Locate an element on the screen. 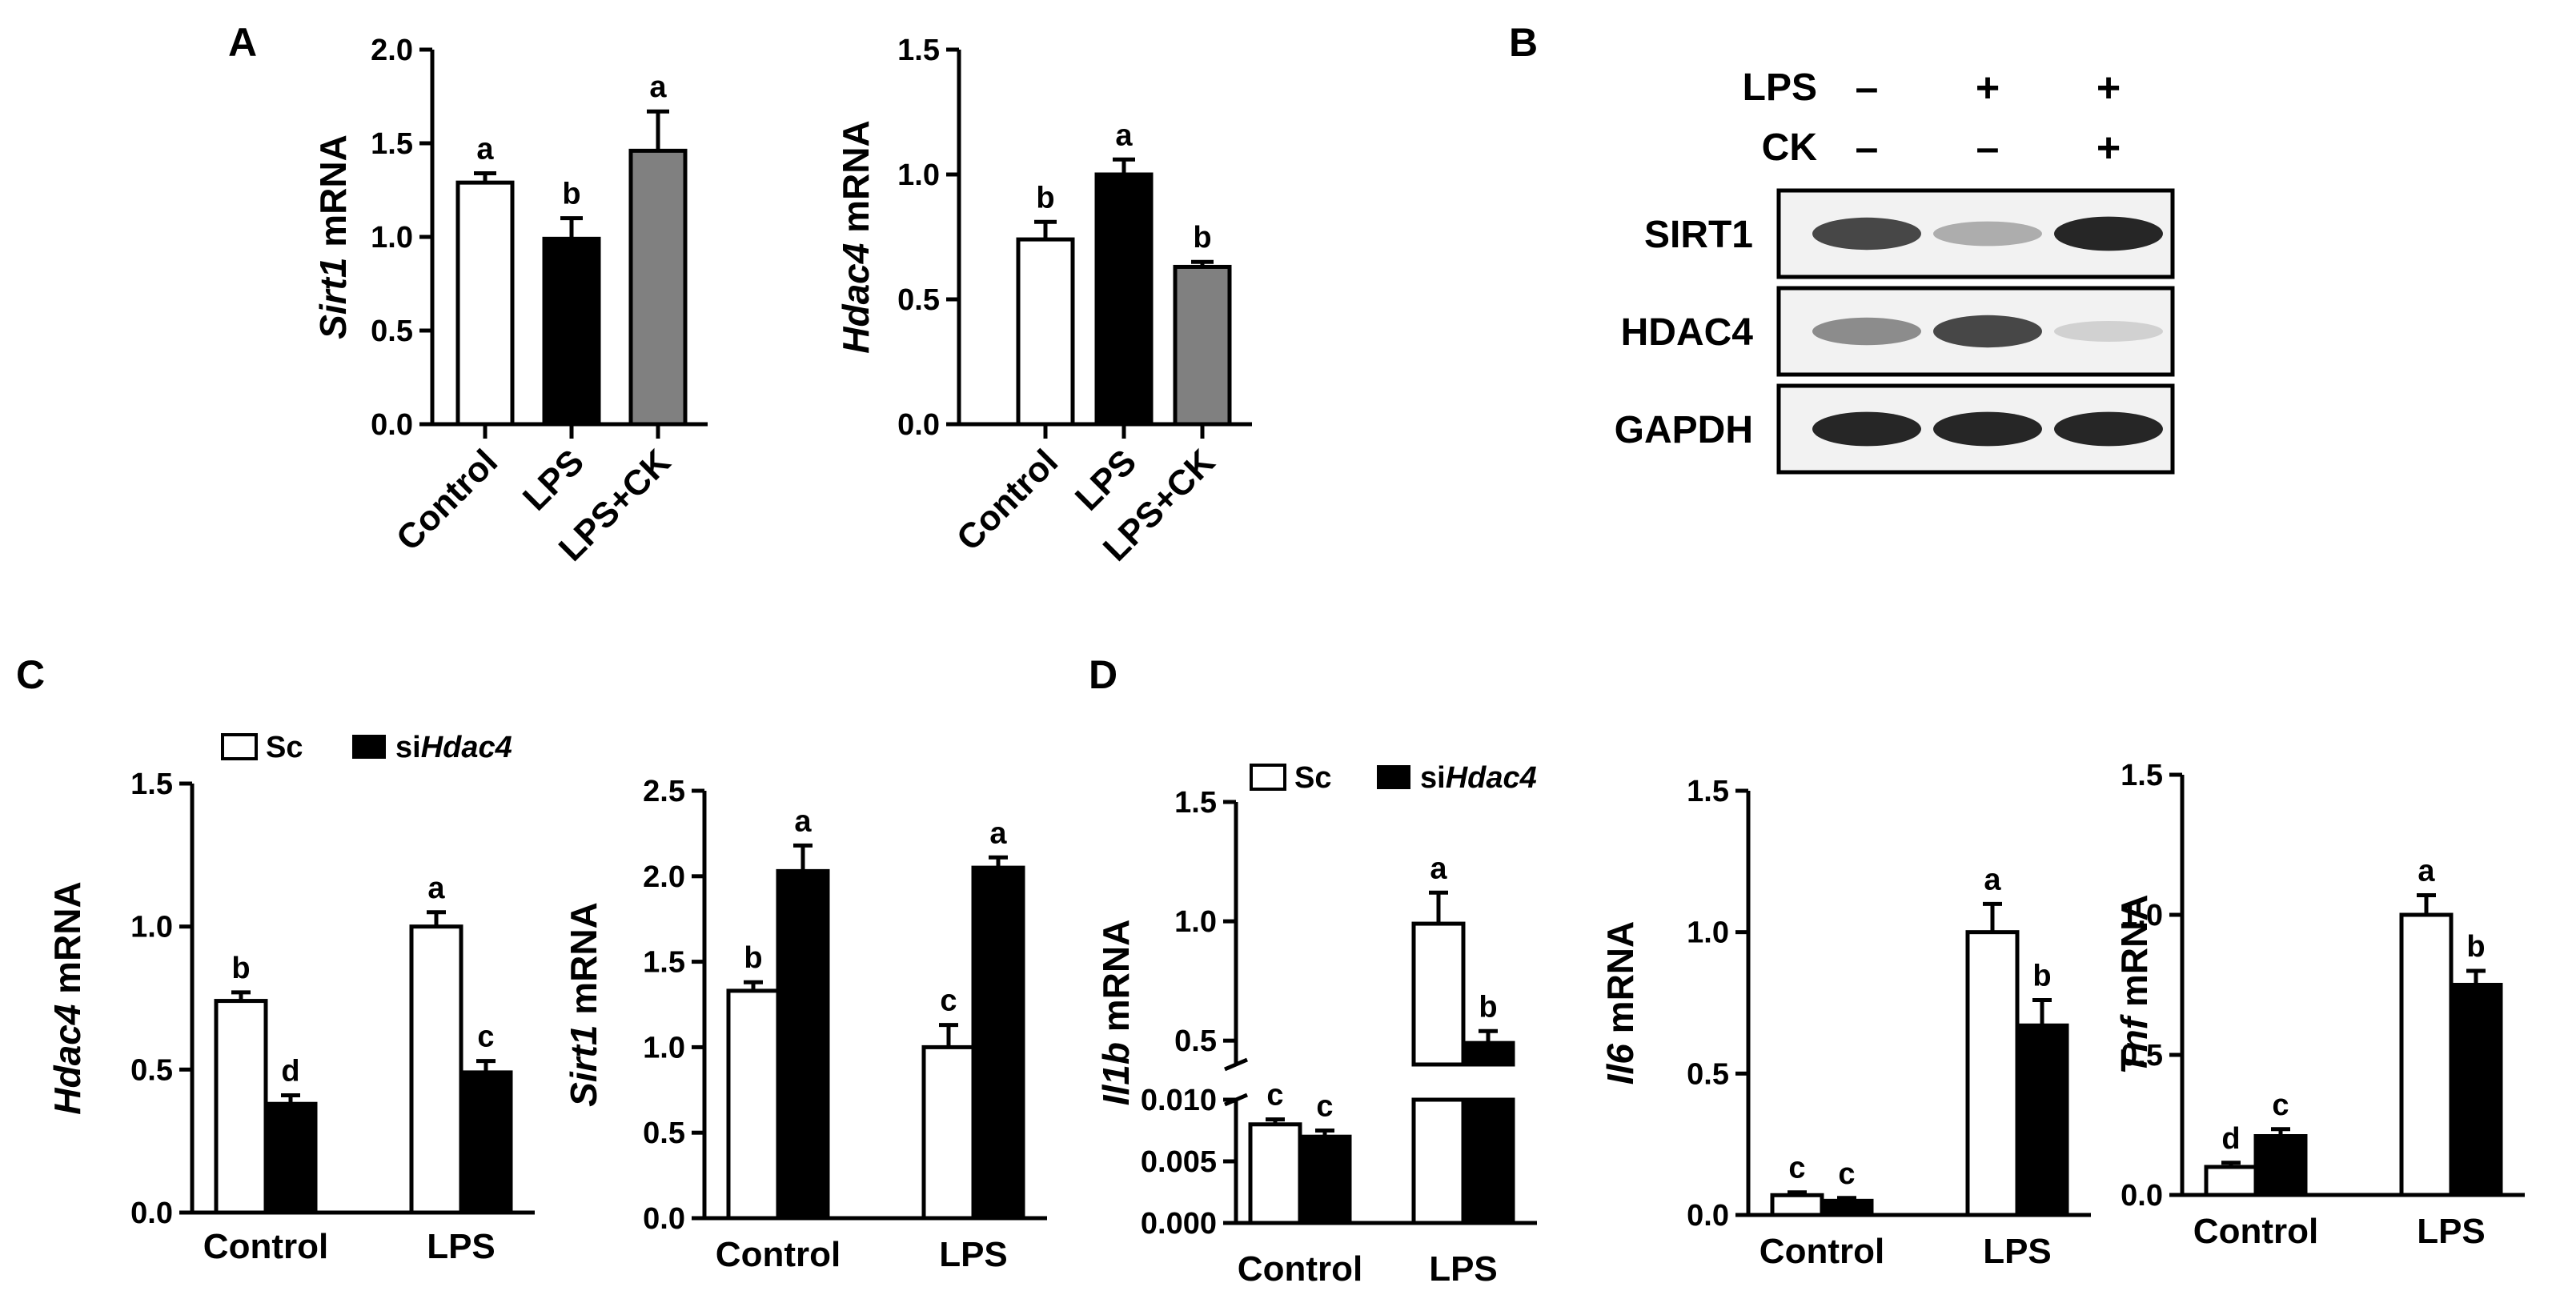 Image resolution: width=2576 pixels, height=1303 pixels. y-tick-label: 2.5 is located at coordinates (664, 791).